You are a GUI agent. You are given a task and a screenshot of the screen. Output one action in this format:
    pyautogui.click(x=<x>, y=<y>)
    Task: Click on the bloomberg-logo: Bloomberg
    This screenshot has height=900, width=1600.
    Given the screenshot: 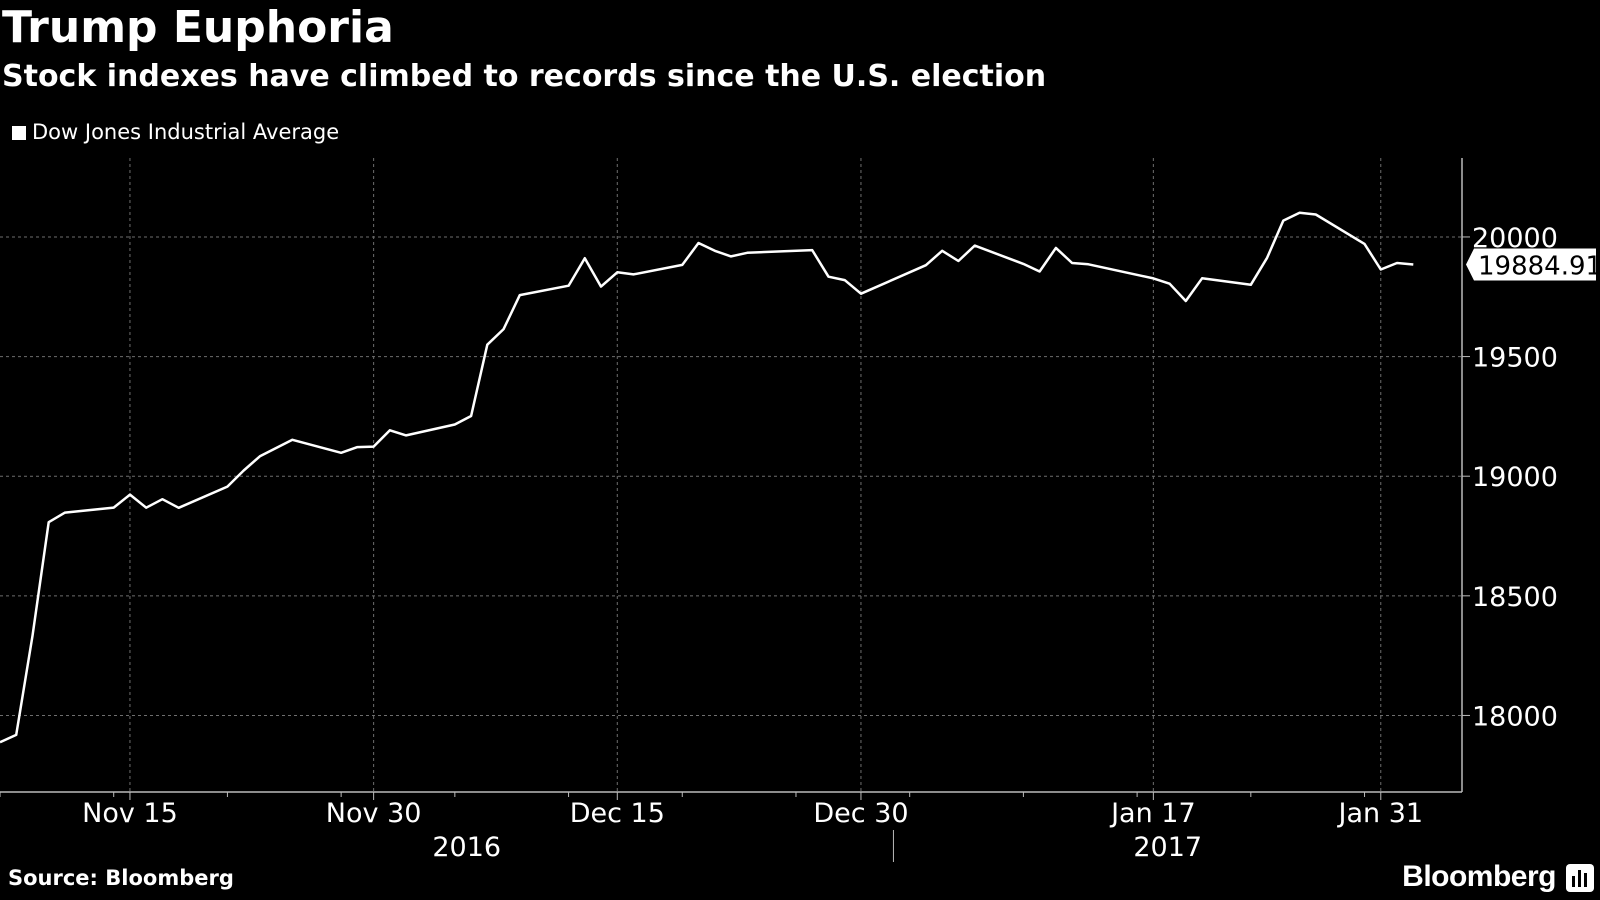 What is the action you would take?
    pyautogui.click(x=1479, y=876)
    